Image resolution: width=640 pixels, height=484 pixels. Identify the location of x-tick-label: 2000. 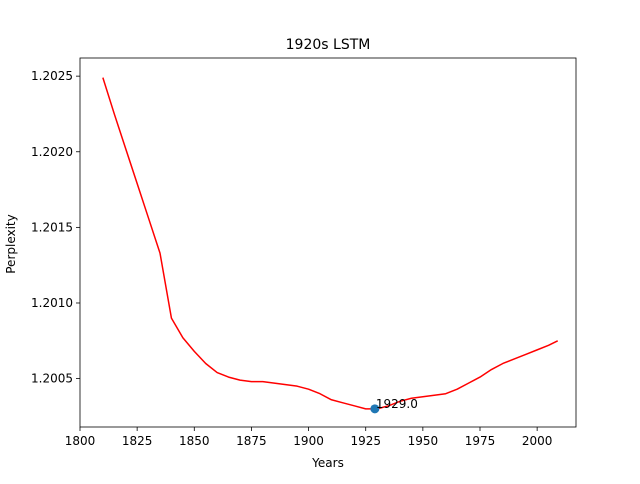
(537, 441).